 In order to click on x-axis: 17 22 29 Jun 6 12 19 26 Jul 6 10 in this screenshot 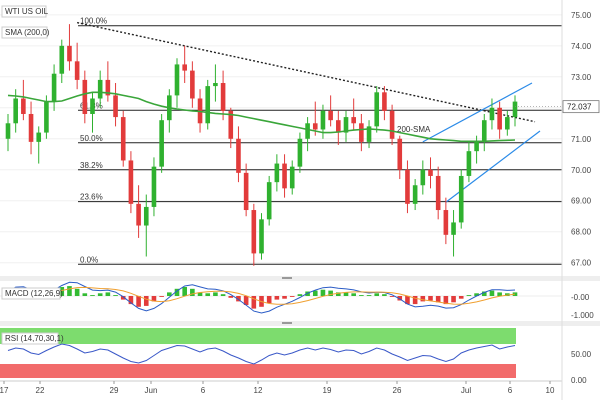, I will do `click(277, 388)`.